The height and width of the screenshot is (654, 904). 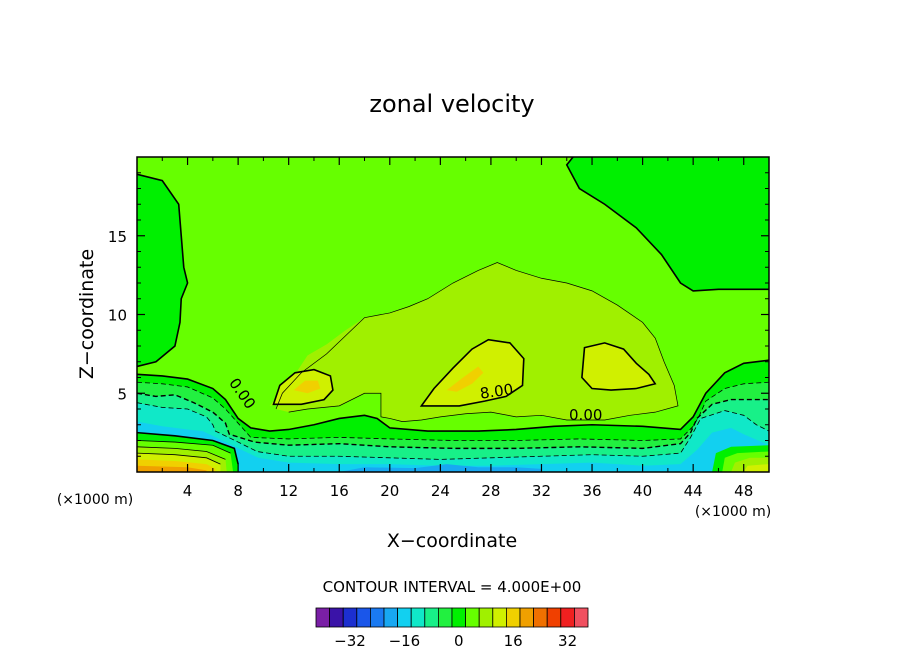 I want to click on region-16-b, so click(x=307, y=387).